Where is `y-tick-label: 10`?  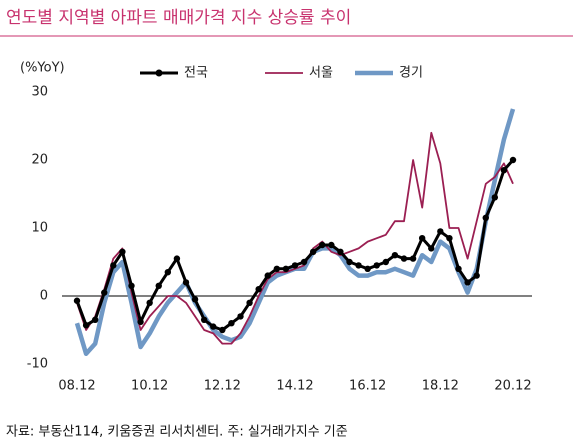
y-tick-label: 10 is located at coordinates (39, 228).